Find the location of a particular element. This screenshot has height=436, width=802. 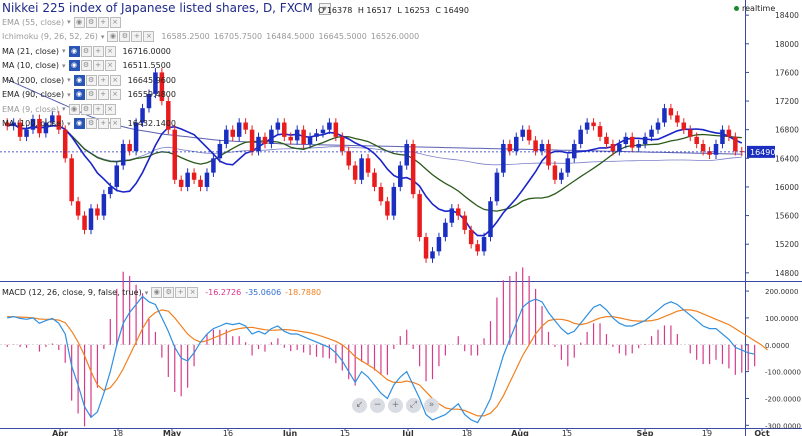

zoom-icon: ⤢ is located at coordinates (413, 405).